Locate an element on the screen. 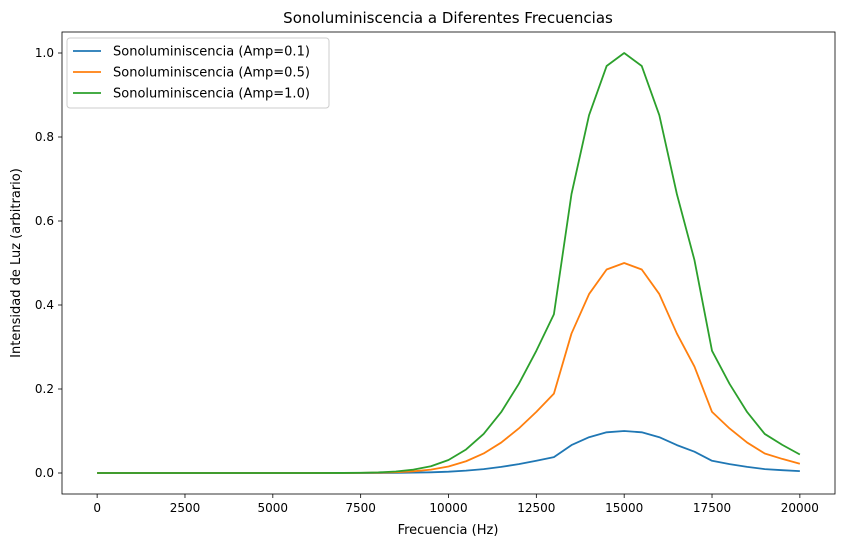  y-tick-label: 0.6 is located at coordinates (44, 221).